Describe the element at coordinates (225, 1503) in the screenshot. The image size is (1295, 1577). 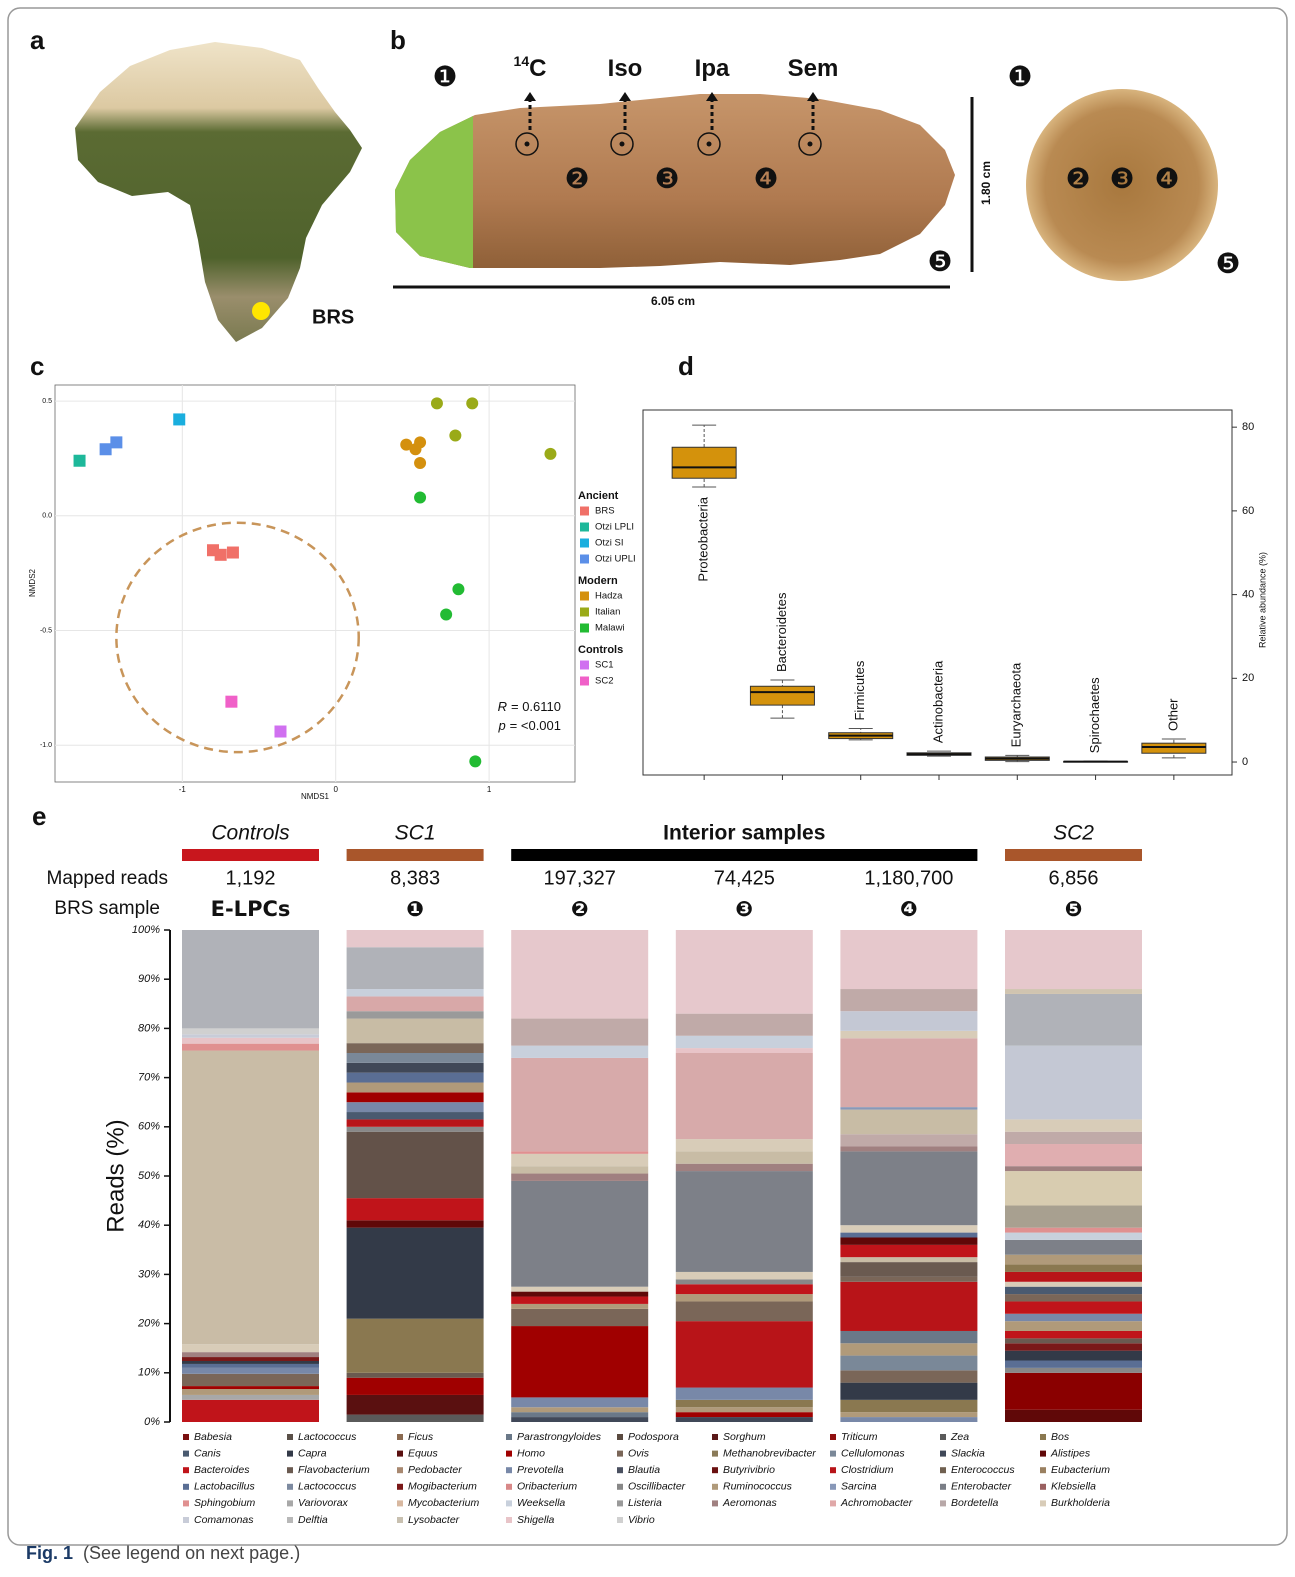
I see `legend-label: Sphingobium` at that location.